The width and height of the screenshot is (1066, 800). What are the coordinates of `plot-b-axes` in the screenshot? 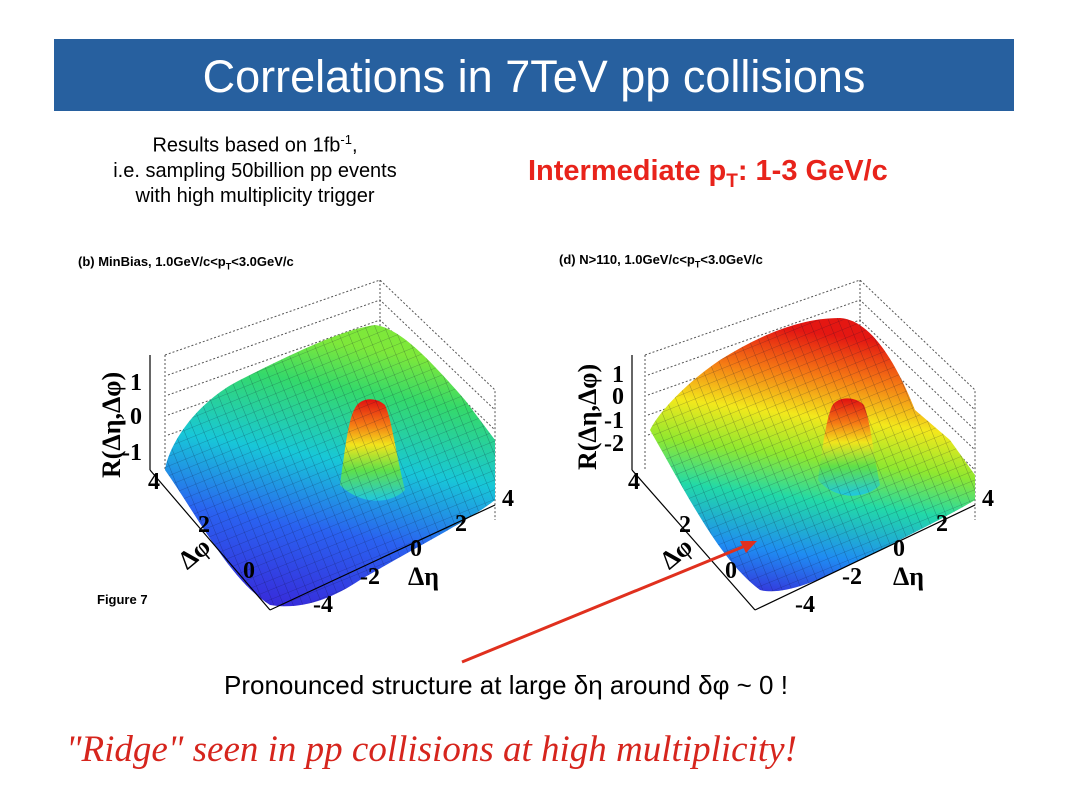 It's located at (322, 483).